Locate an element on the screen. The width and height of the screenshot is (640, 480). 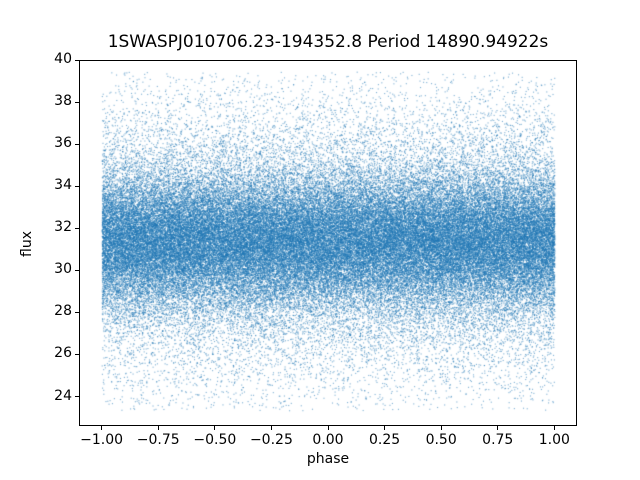
y-tick-label: 30 is located at coordinates (63, 269).